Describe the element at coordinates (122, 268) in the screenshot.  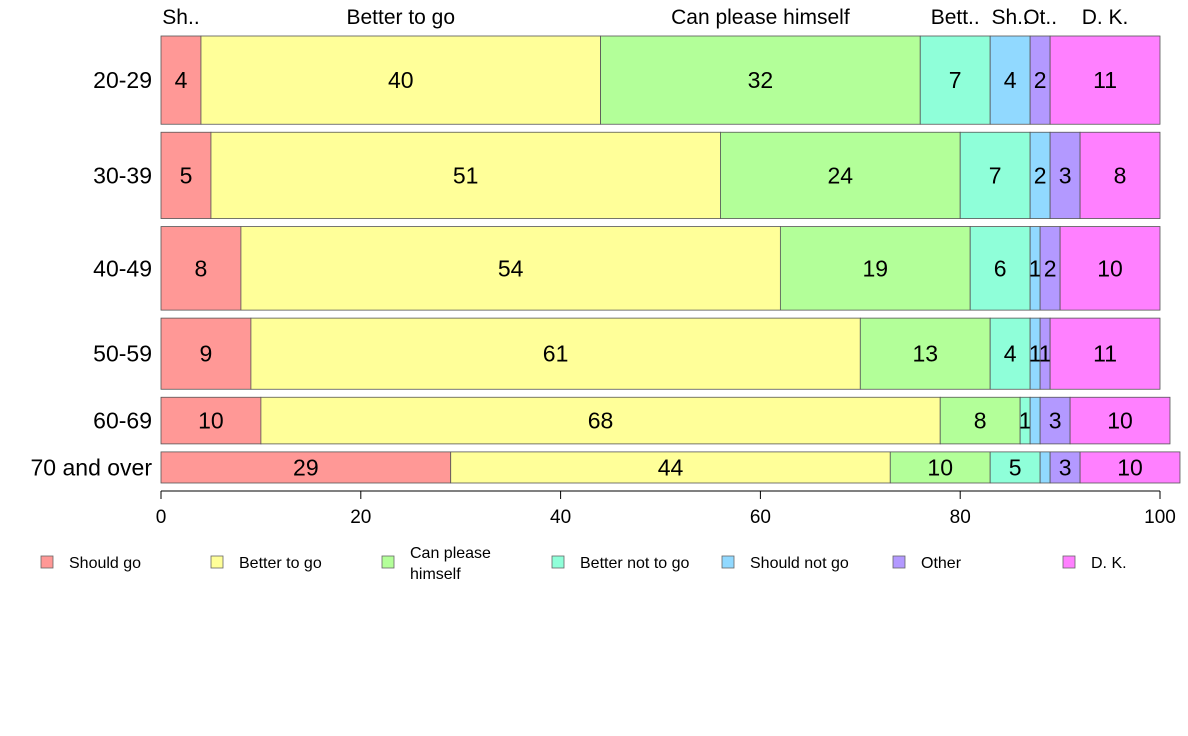
I see `category-label: 40-49` at that location.